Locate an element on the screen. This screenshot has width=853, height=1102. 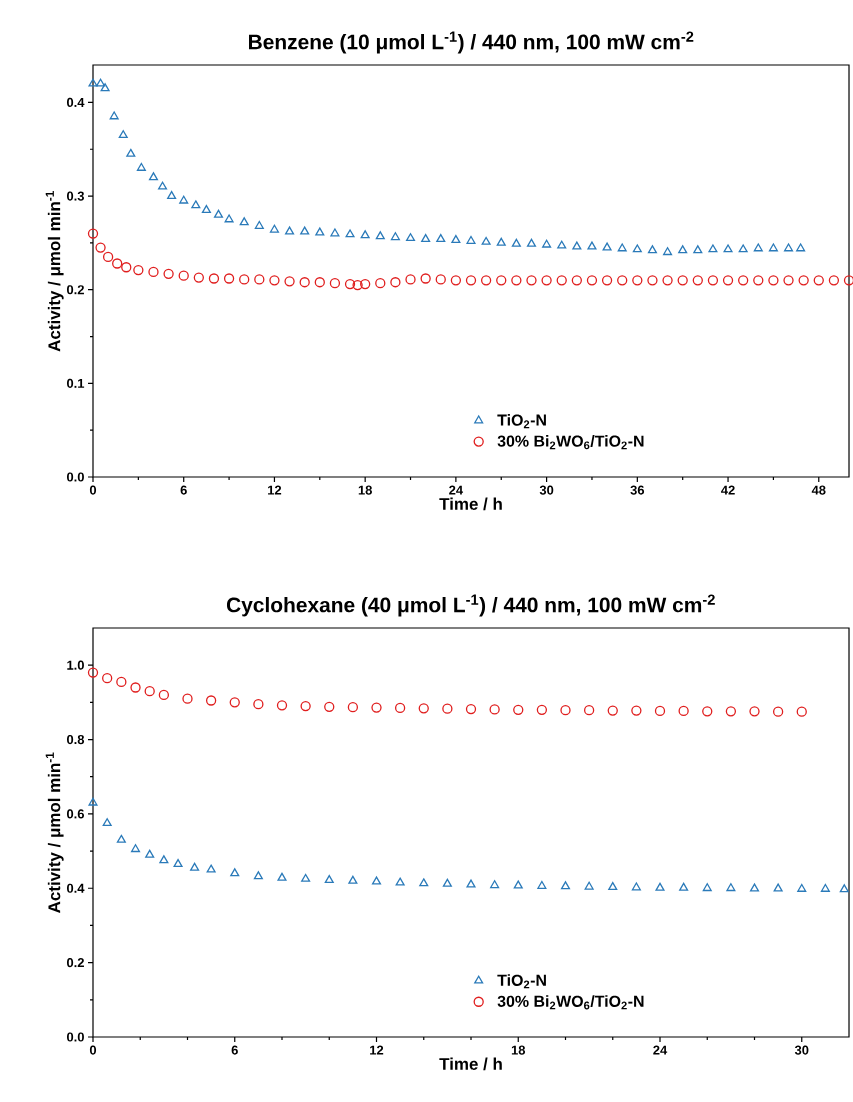
chart-title: Benzene (10 μmol L$^{-1}$) / 440 nm, 100 mW cm$^{-2}$ is located at coordinates (471, 42).